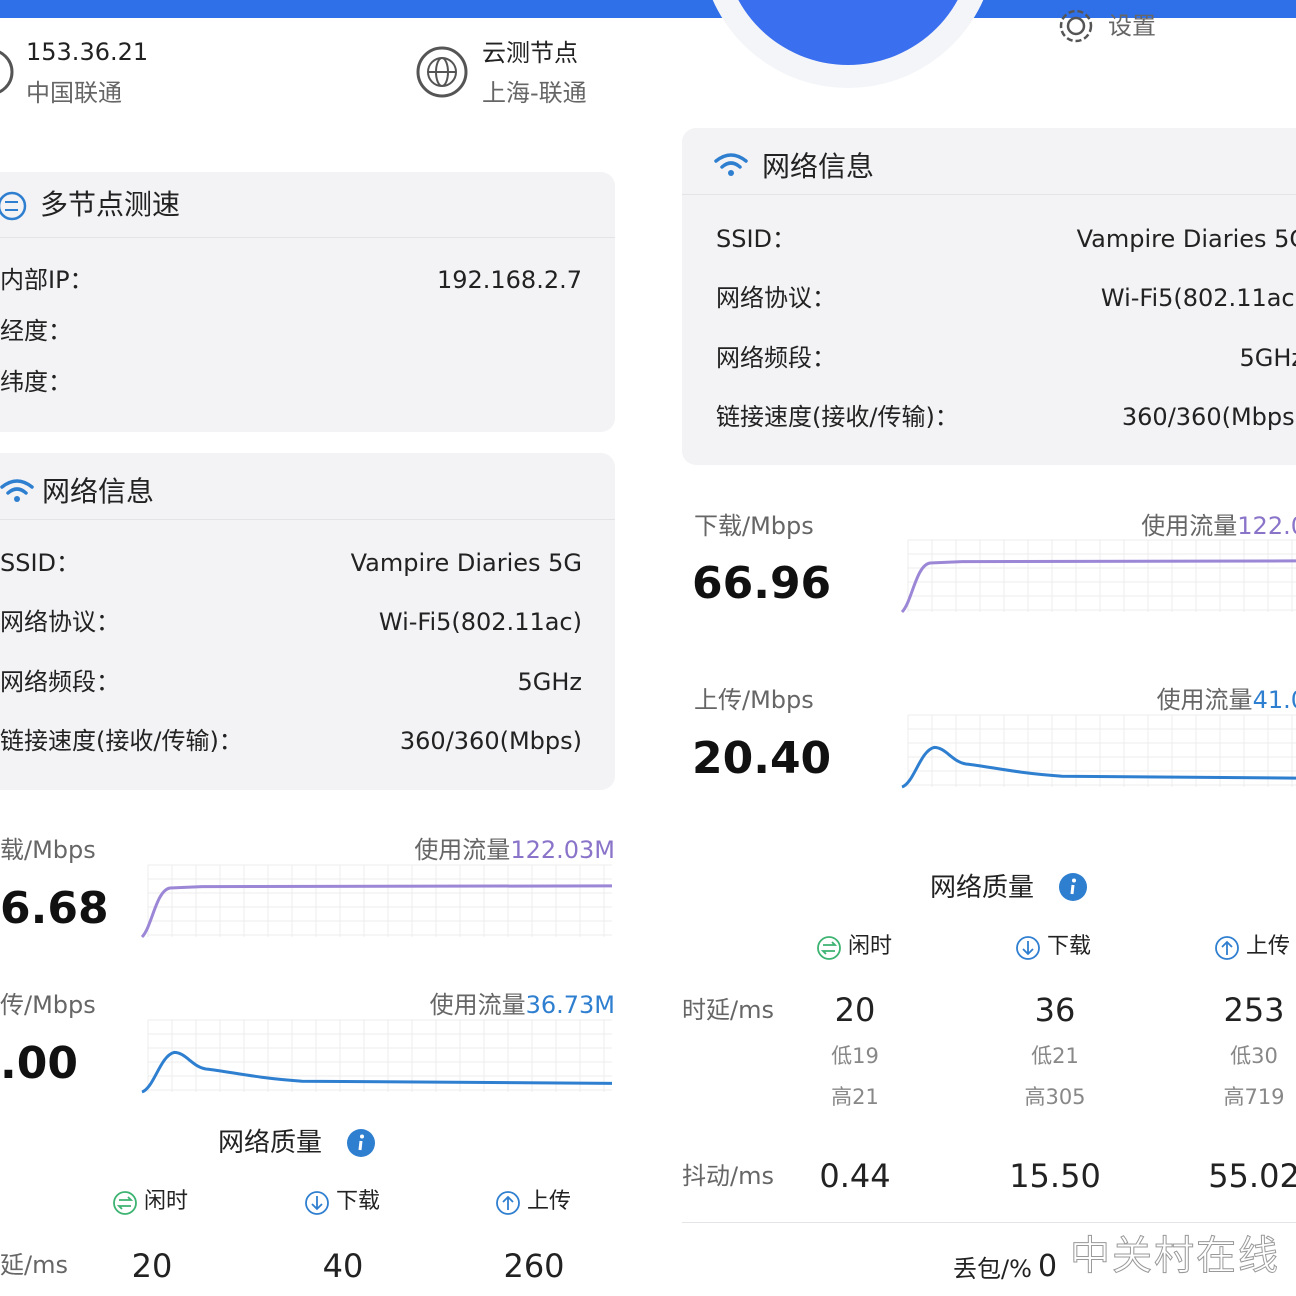 The height and width of the screenshot is (1296, 1296). I want to click on location-icon, so click(7, 72).